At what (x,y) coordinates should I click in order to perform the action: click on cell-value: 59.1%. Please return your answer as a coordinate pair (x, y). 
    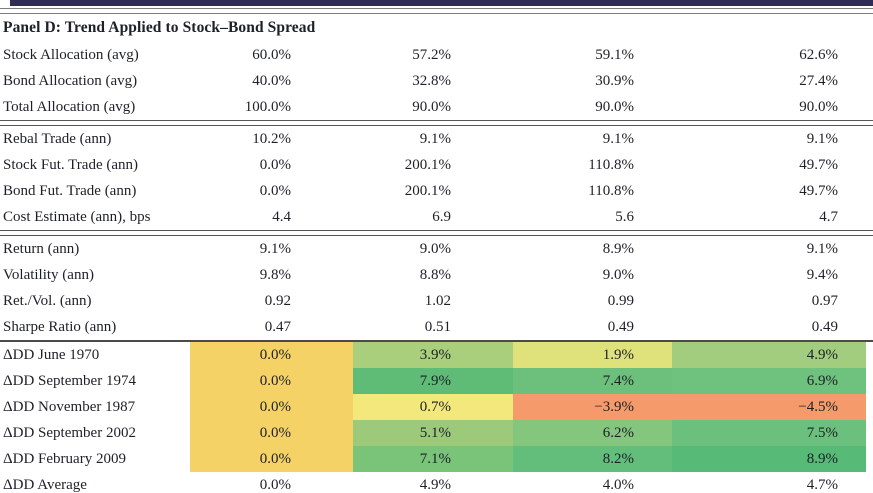
    Looking at the image, I should click on (614, 55).